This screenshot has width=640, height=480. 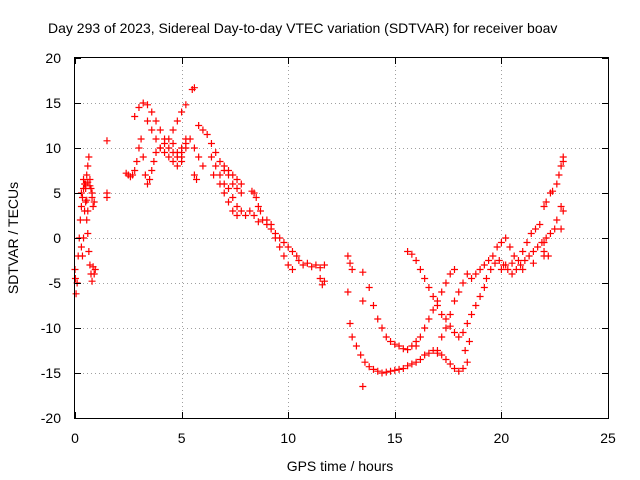 What do you see at coordinates (340, 466) in the screenshot?
I see `x-axis-label: GPS time / hours` at bounding box center [340, 466].